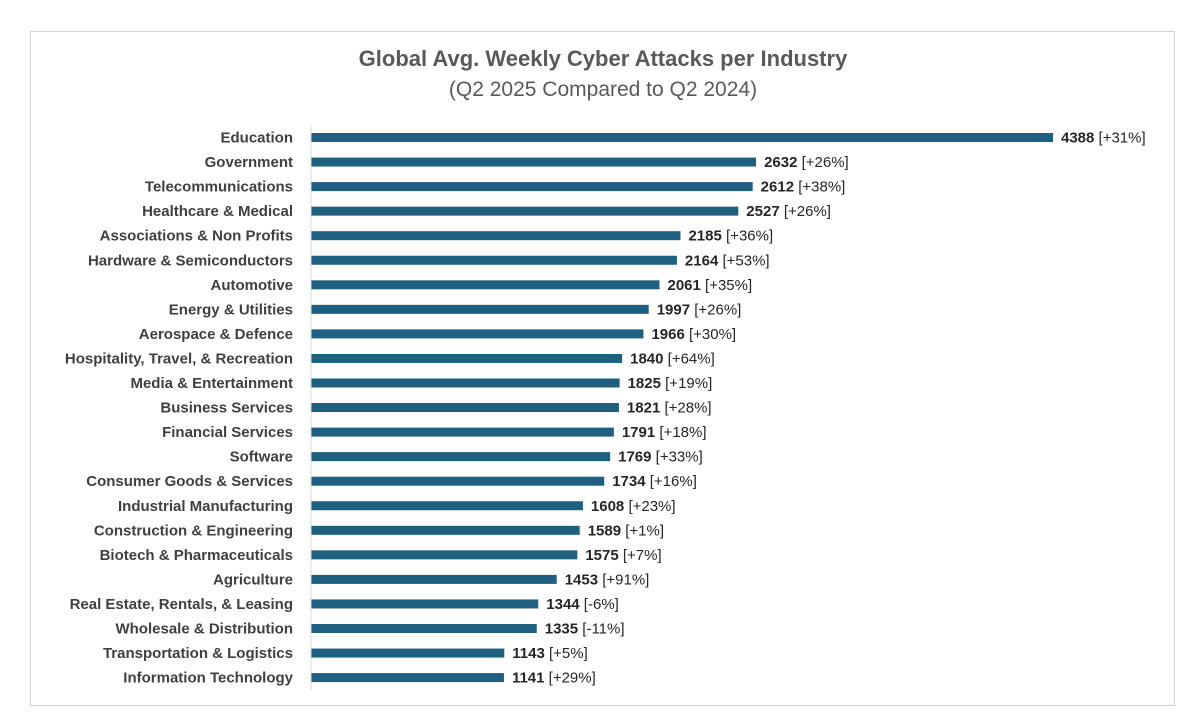 Image resolution: width=1200 pixels, height=712 pixels. I want to click on data-label: 1589 [+1%], so click(626, 530).